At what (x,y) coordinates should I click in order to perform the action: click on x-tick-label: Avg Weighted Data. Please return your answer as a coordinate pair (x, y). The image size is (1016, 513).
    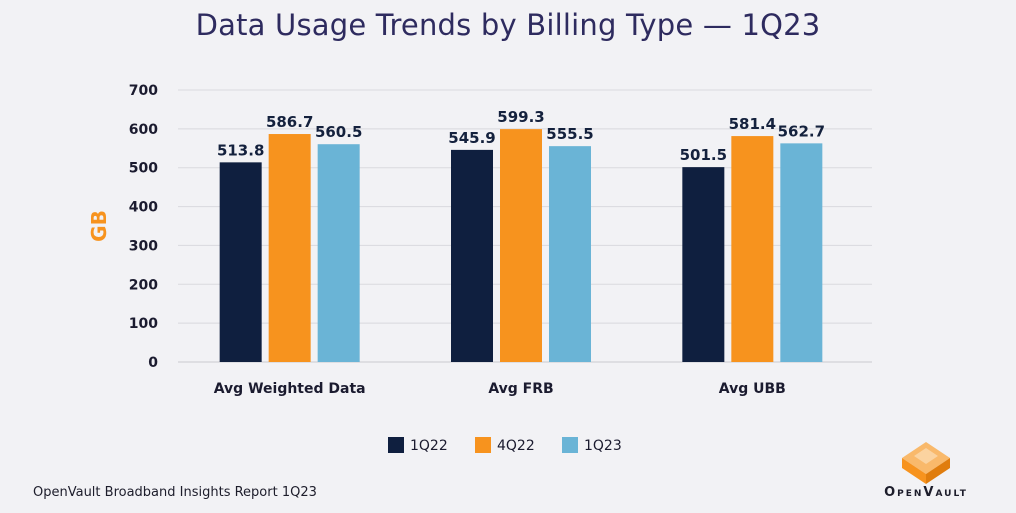
    Looking at the image, I should click on (290, 389).